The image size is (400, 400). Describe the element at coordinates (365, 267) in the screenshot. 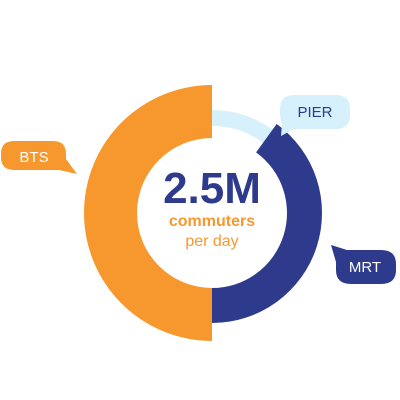

I see `mrt-label: MRT` at that location.